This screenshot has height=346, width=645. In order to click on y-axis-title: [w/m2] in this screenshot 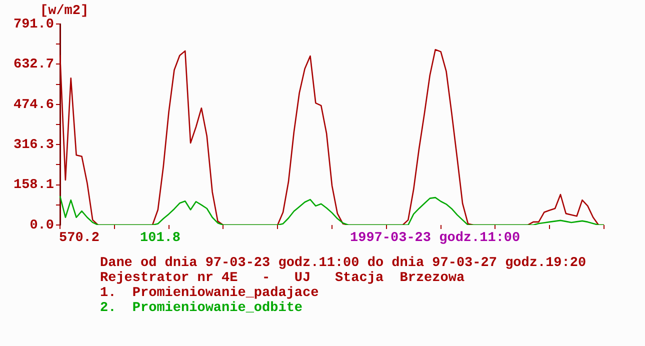, I will do `click(64, 11)`.